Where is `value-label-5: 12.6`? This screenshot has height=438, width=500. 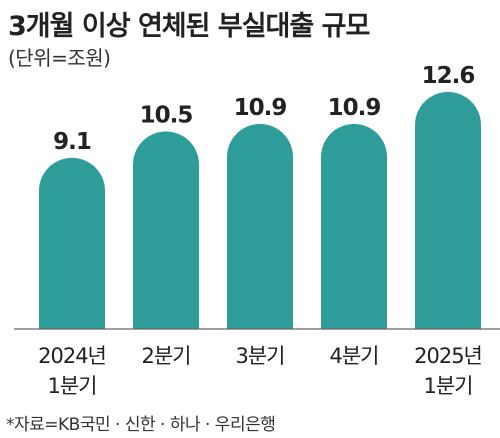
value-label-5: 12.6 is located at coordinates (448, 76).